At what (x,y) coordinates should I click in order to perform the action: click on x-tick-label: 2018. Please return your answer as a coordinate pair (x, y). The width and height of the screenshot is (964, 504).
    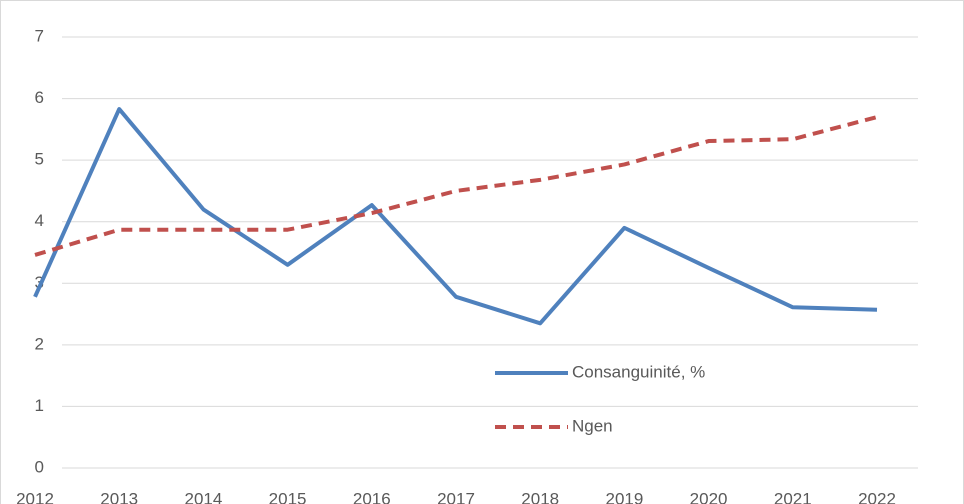
    Looking at the image, I should click on (540, 496).